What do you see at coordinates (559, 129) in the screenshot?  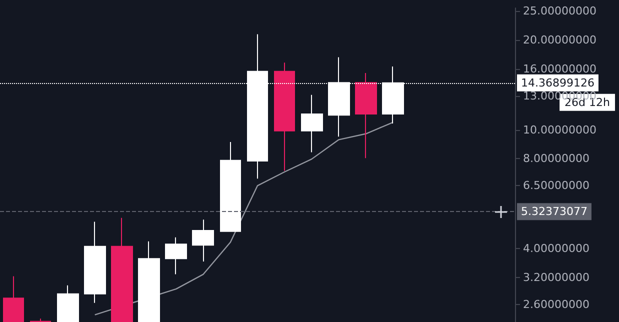 I see `y-tick-label: 10.00000000` at bounding box center [559, 129].